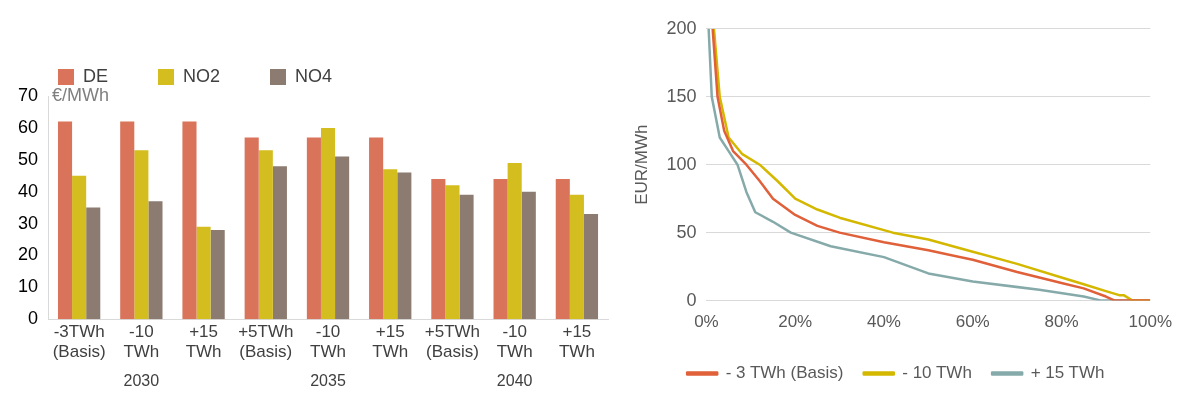  Describe the element at coordinates (883, 322) in the screenshot. I see `x-tick-label: 40%` at that location.